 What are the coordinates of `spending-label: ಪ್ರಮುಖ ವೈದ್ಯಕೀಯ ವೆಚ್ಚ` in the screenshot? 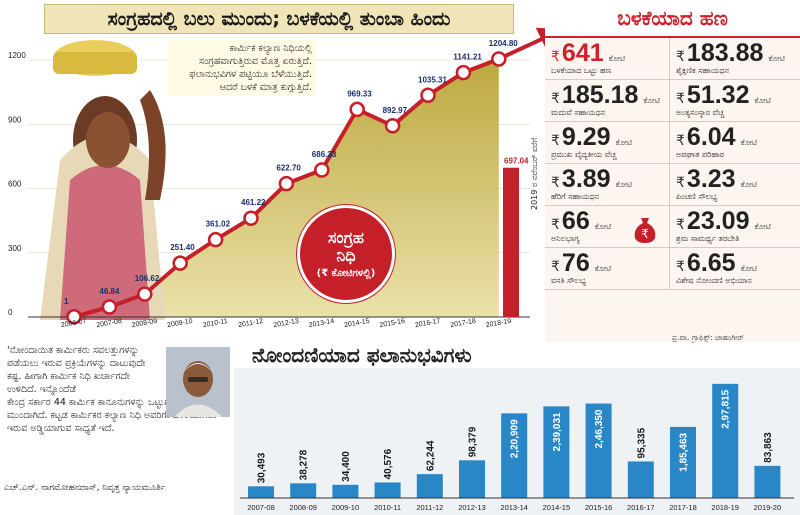 It's located at (584, 154).